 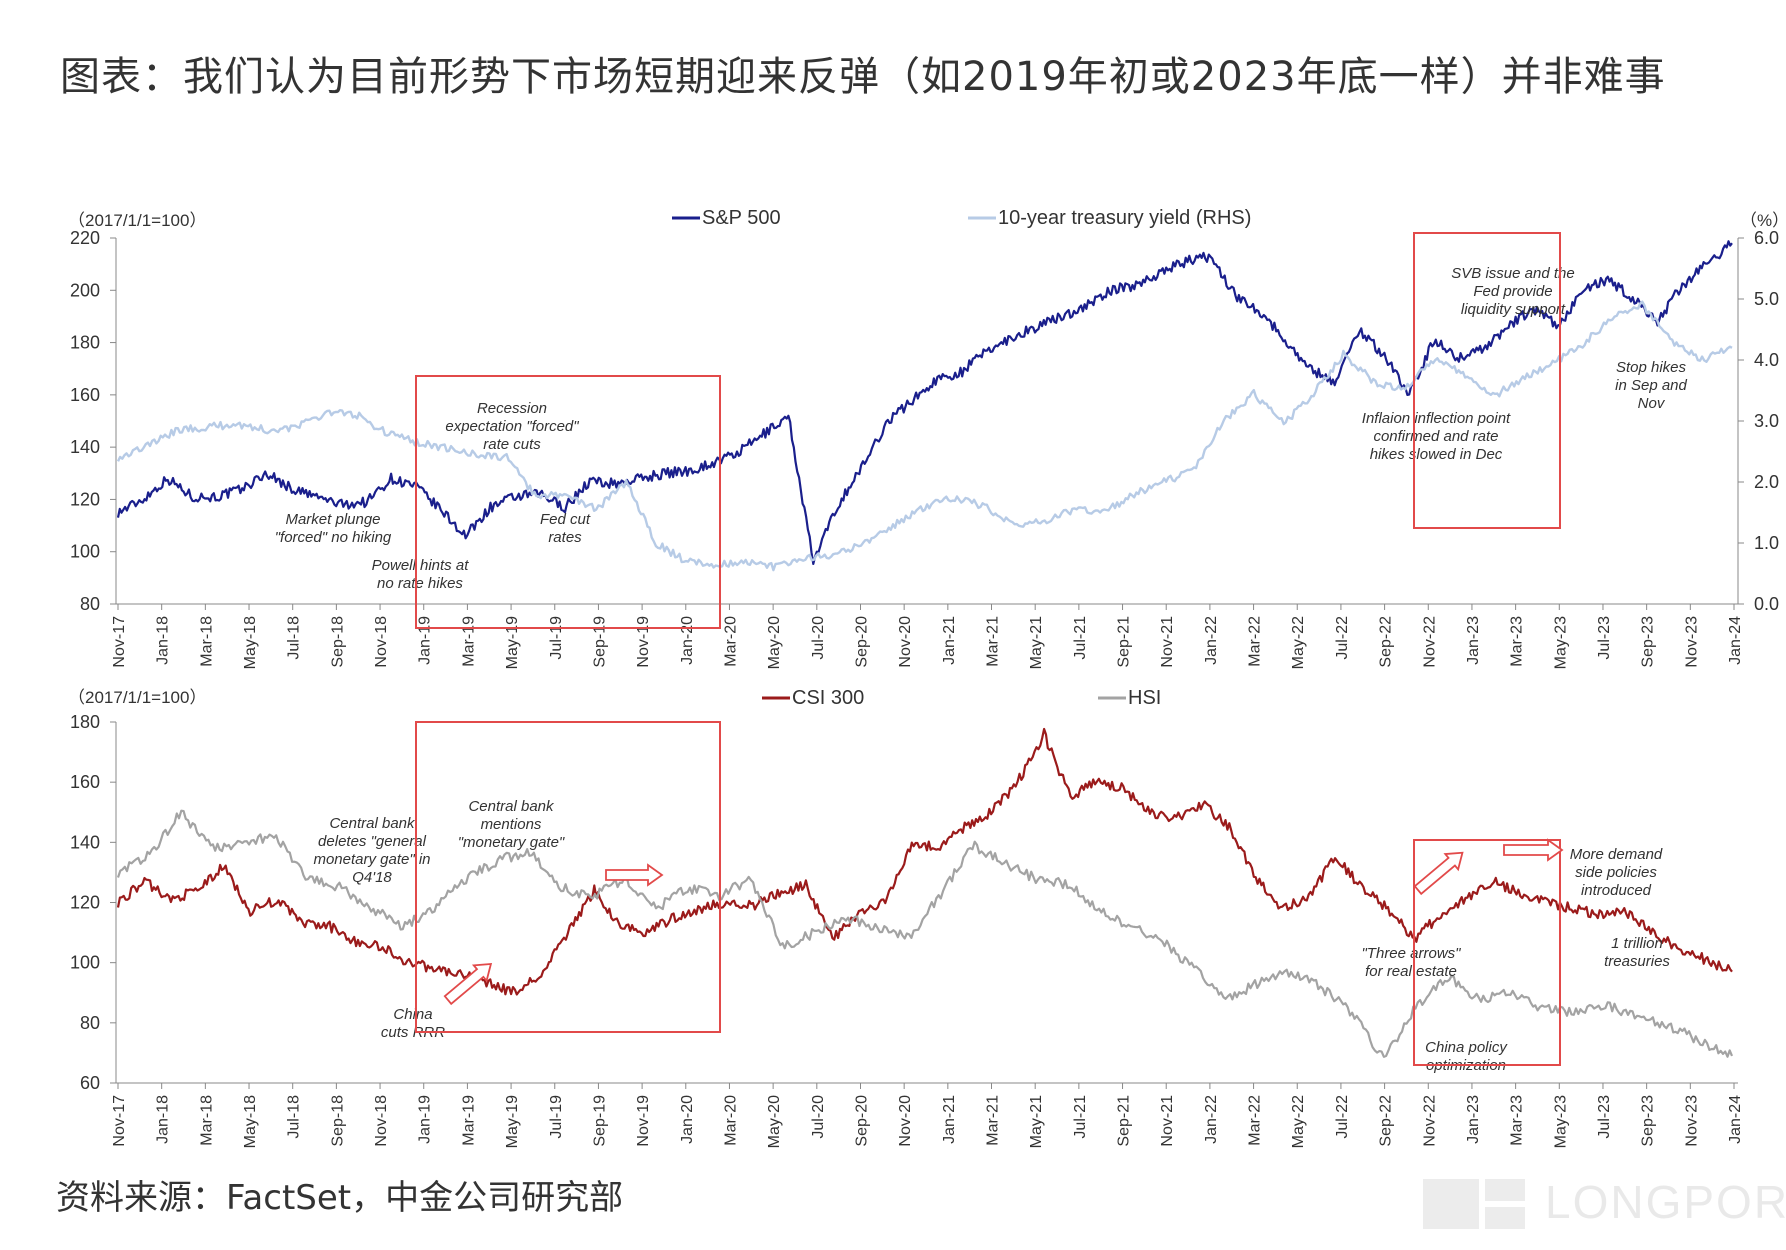 I want to click on y-tick-label: 180, so click(x=85, y=722).